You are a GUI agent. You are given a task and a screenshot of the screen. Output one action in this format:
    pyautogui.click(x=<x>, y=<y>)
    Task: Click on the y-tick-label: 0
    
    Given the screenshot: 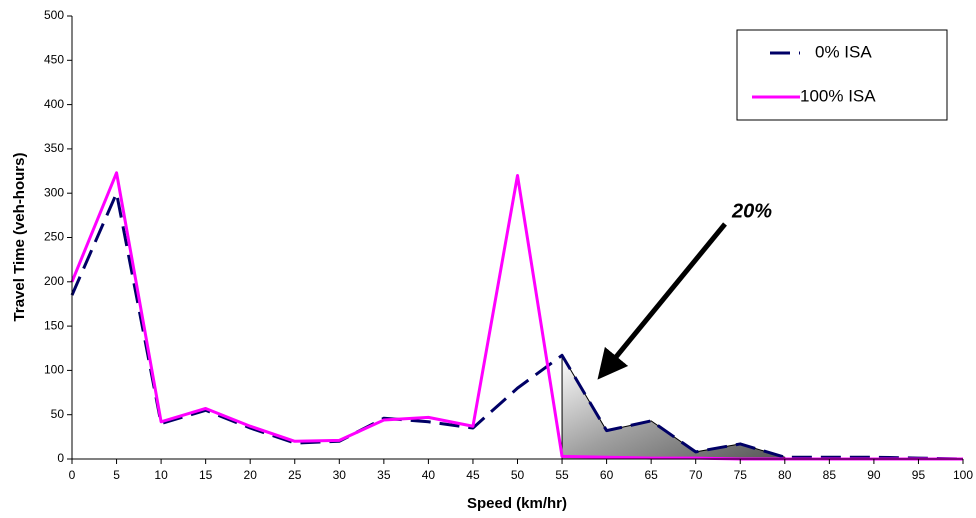 What is the action you would take?
    pyautogui.click(x=60, y=458)
    